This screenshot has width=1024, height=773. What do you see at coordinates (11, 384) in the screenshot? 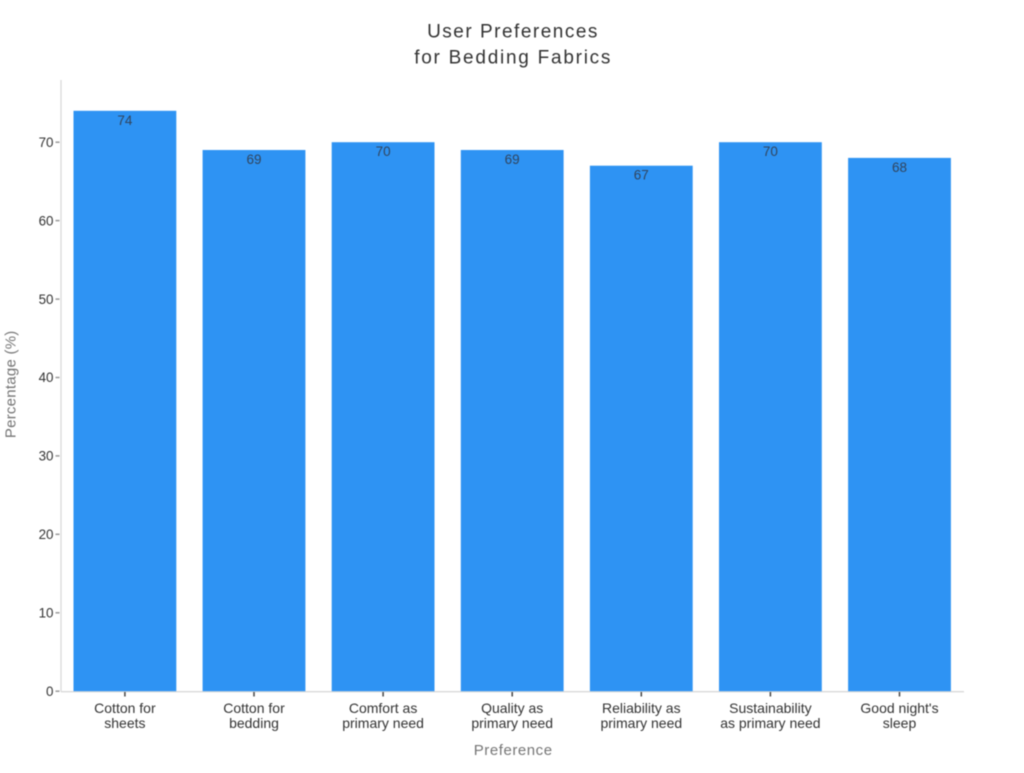
I see `svg-text: Percentage (%)` at bounding box center [11, 384].